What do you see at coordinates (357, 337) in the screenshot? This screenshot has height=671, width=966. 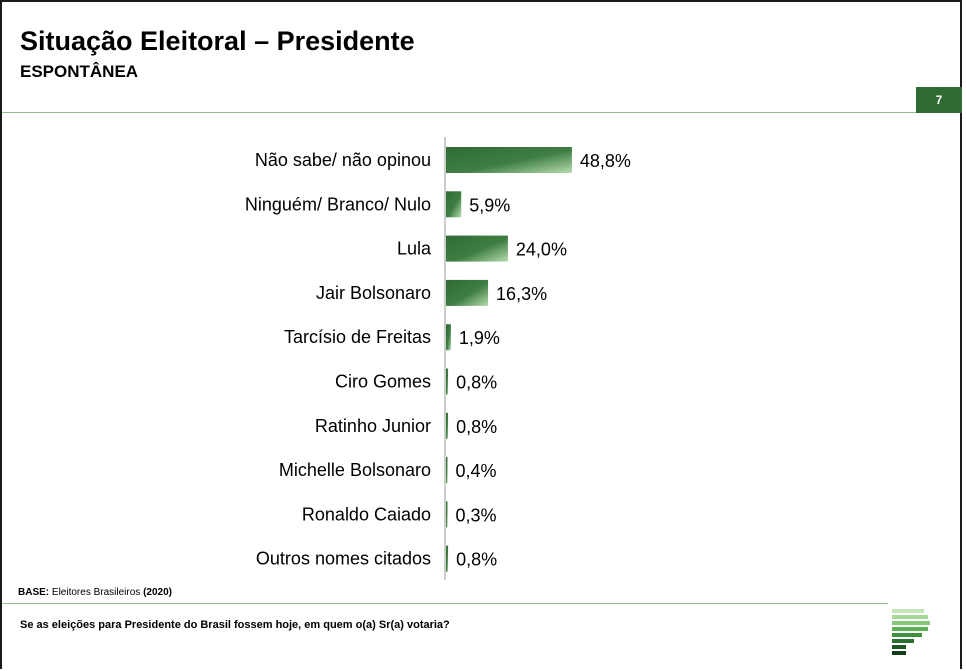 I see `category-label: Tarcísio de Freitas` at bounding box center [357, 337].